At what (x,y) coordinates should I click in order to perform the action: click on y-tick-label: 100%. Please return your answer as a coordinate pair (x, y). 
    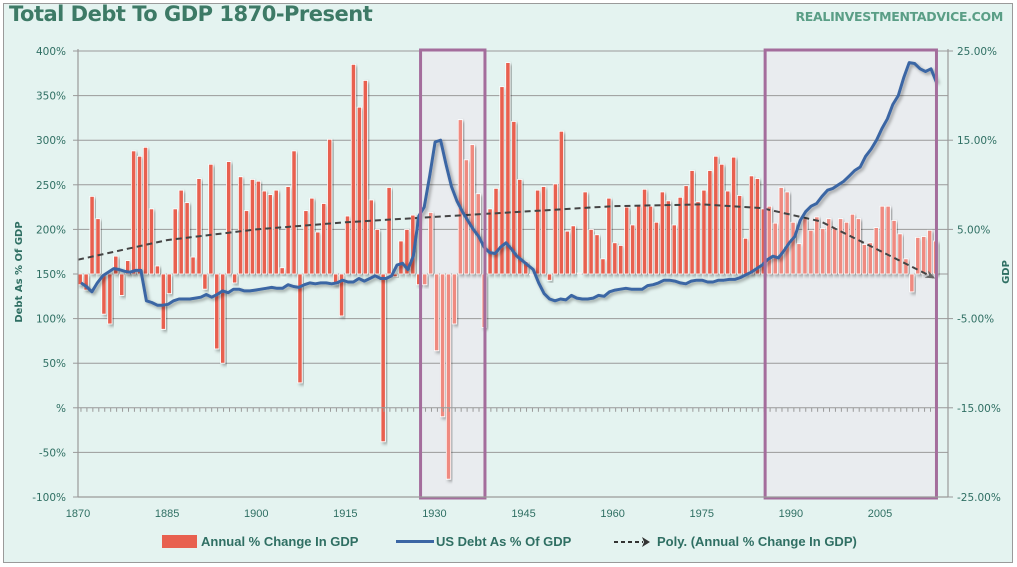
    Looking at the image, I should click on (51, 320).